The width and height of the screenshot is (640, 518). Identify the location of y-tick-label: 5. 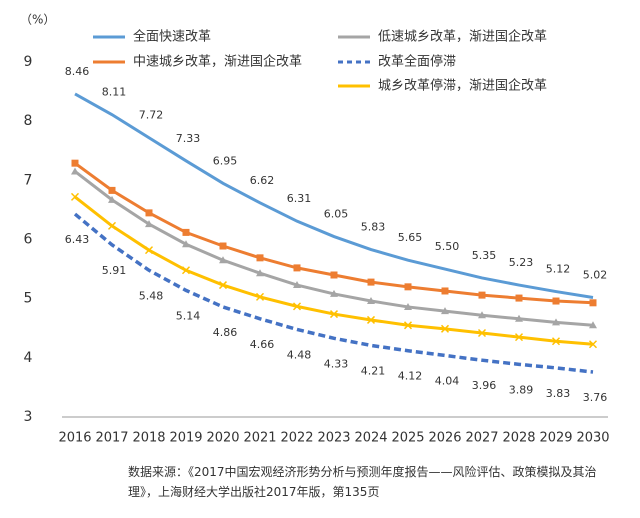
(28, 299).